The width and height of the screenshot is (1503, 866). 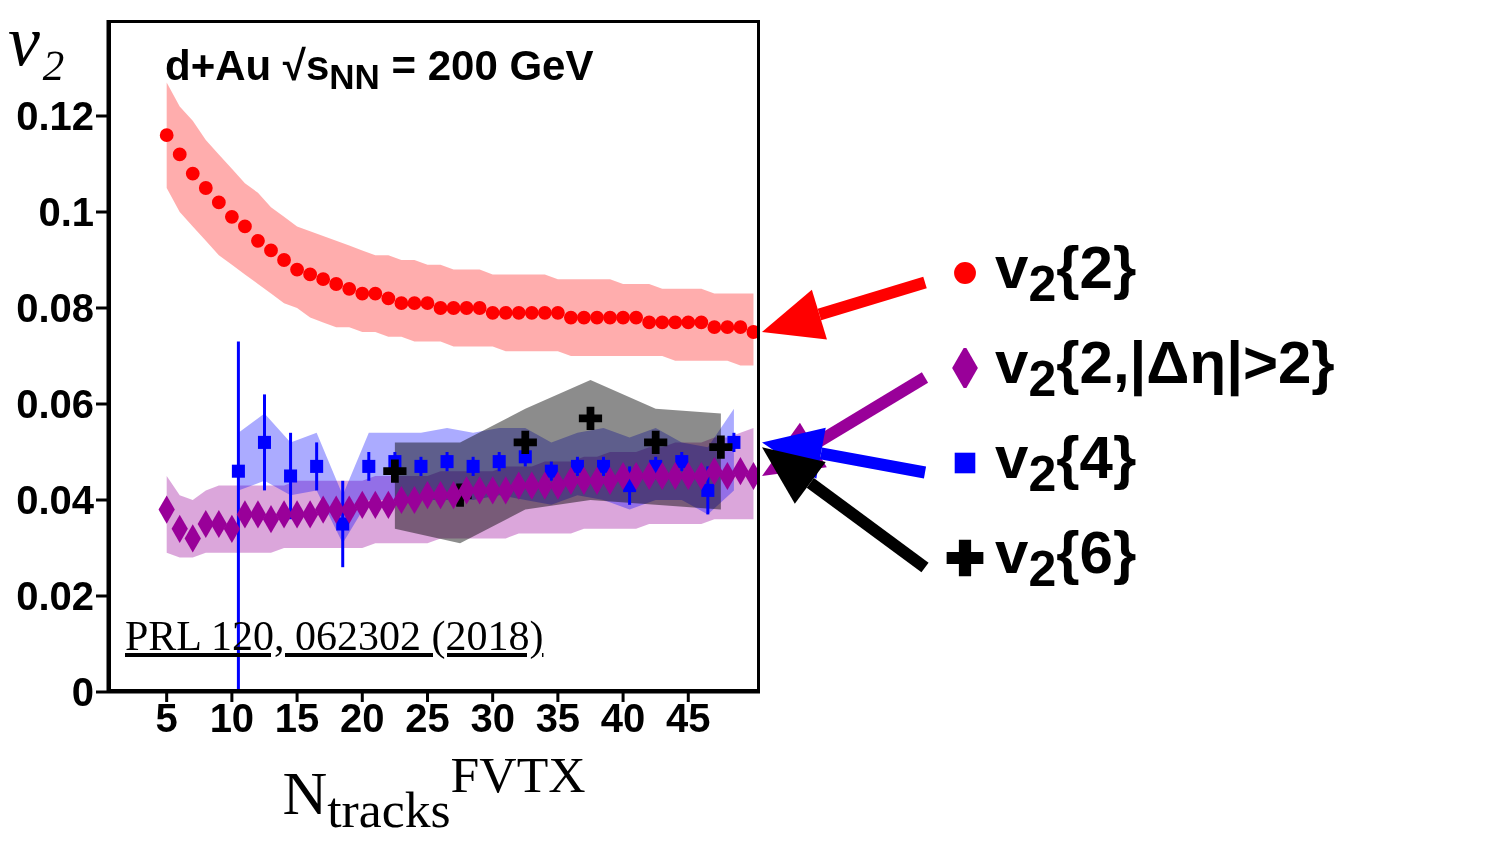 What do you see at coordinates (492, 718) in the screenshot?
I see `x-tick-label: 30` at bounding box center [492, 718].